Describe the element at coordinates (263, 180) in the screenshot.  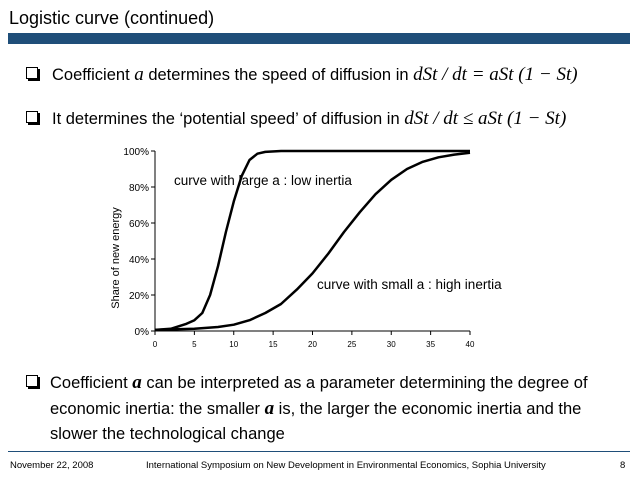
I see `annotation-large-a: curve with large a : low inertia` at that location.